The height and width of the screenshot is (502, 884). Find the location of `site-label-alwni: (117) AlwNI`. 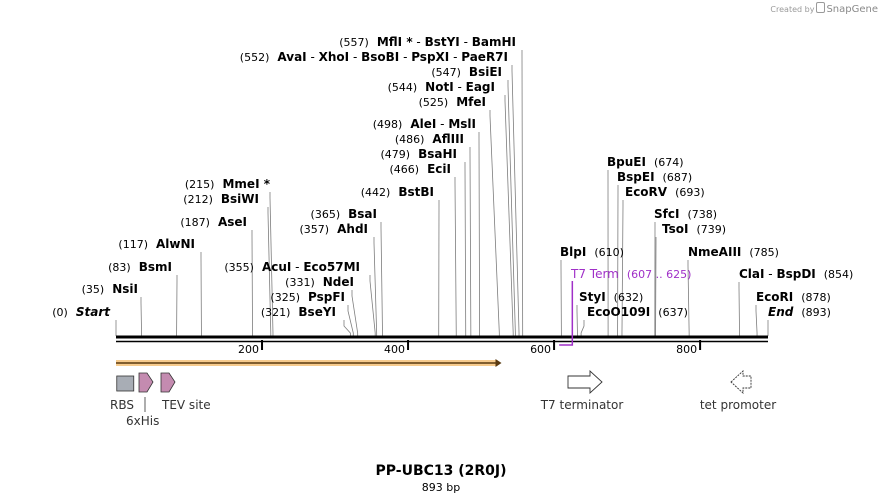

site-label-alwni: (117) AlwNI is located at coordinates (156, 244).